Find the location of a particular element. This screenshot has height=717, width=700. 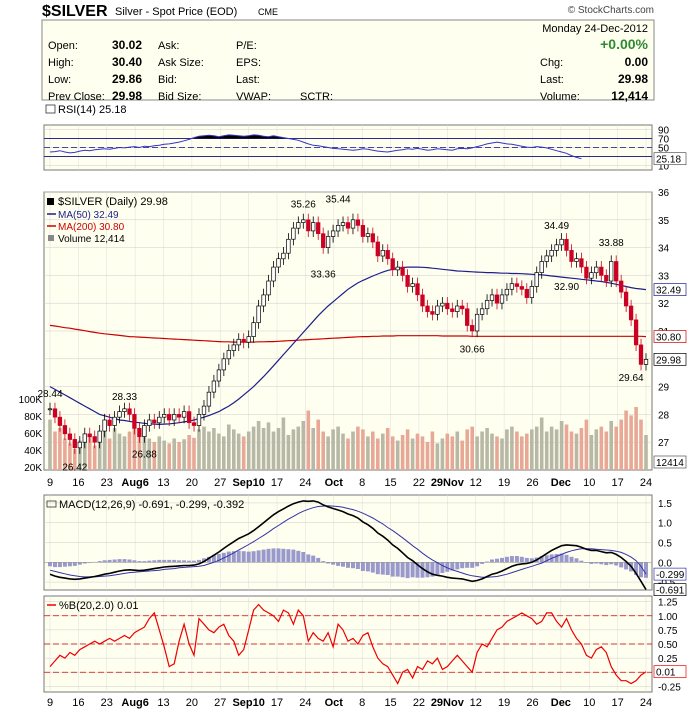

pctb-line is located at coordinates (348, 644).